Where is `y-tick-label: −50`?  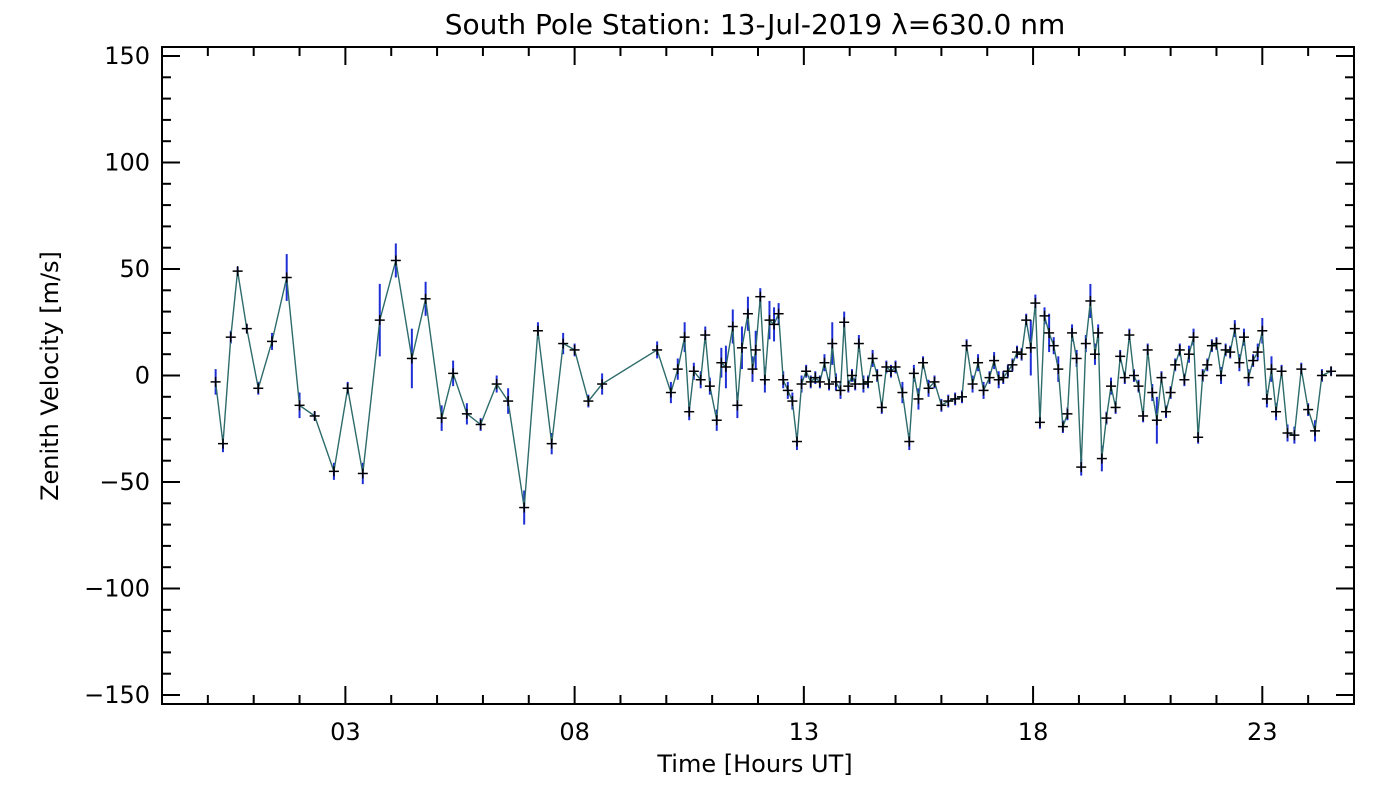 y-tick-label: −50 is located at coordinates (124, 482).